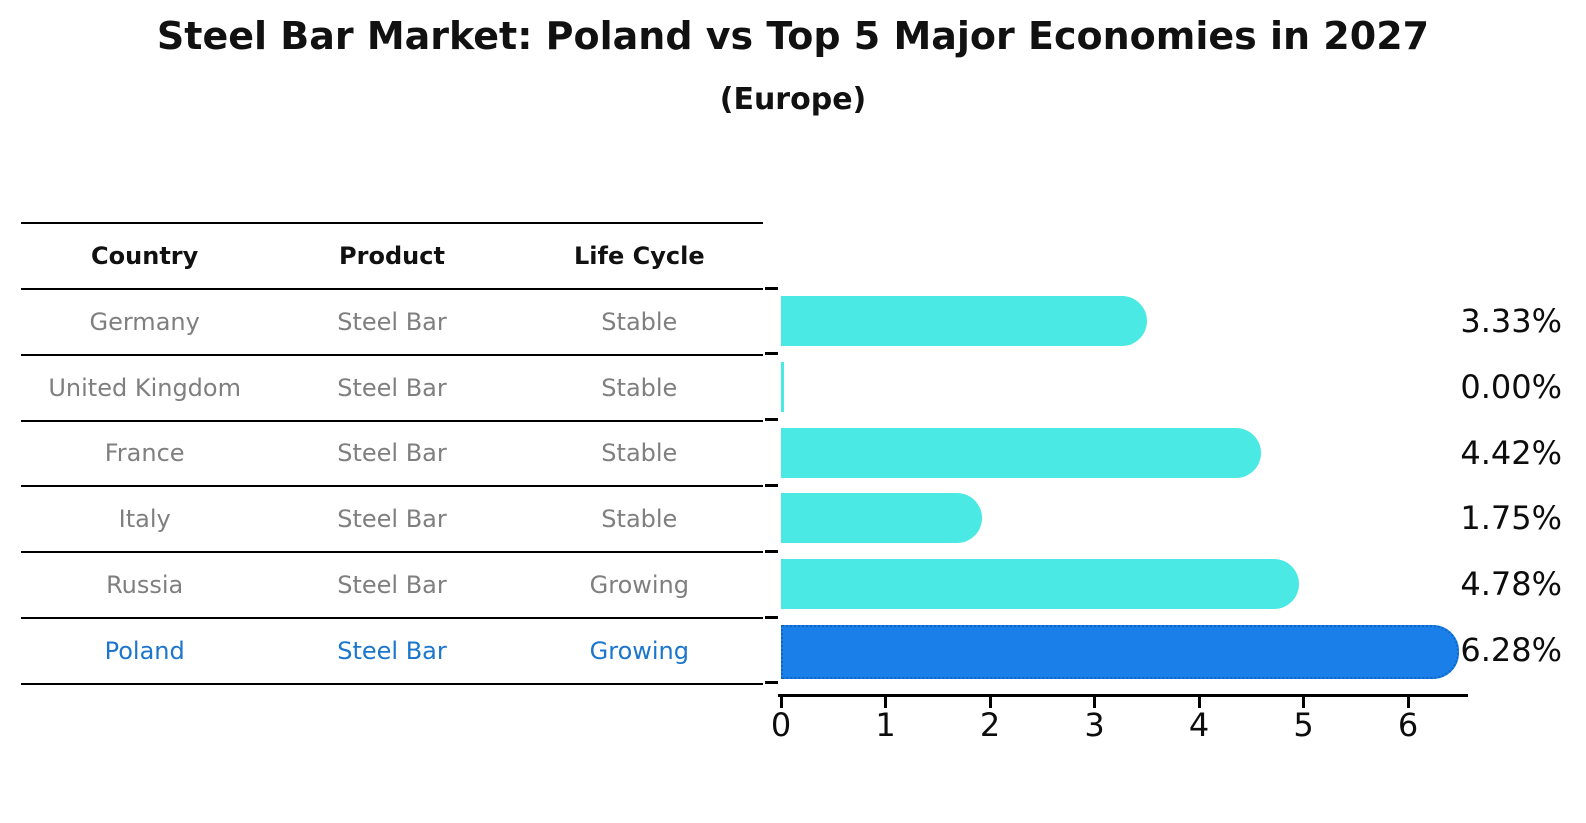 This screenshot has height=823, width=1586. I want to click on bar-poland, so click(1120, 652).